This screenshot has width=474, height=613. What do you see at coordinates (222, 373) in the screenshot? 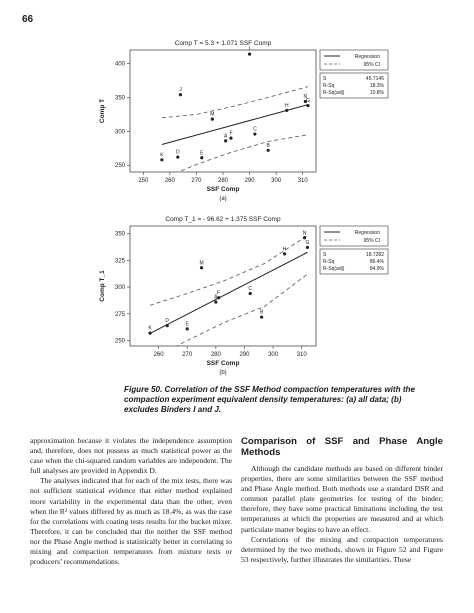
I see `panel-label: (b)` at bounding box center [222, 373].